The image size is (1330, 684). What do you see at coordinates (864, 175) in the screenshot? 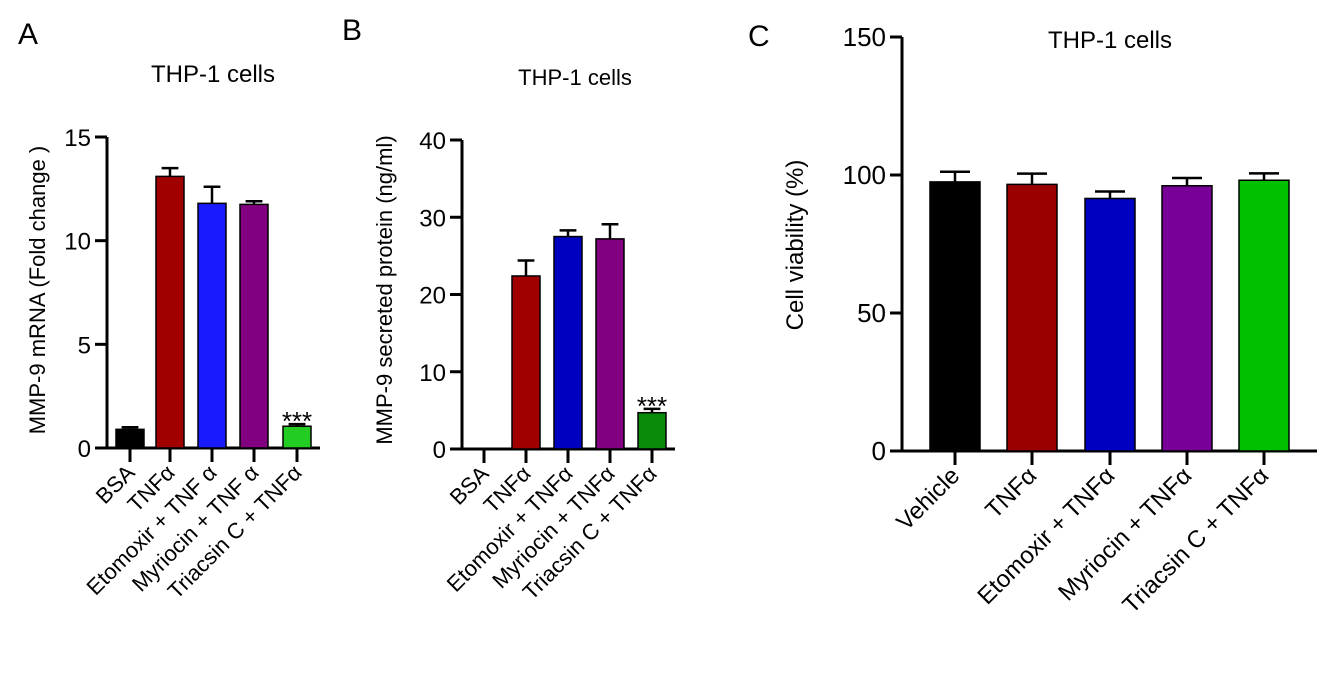
I see `y-tick-label: 100` at bounding box center [864, 175].